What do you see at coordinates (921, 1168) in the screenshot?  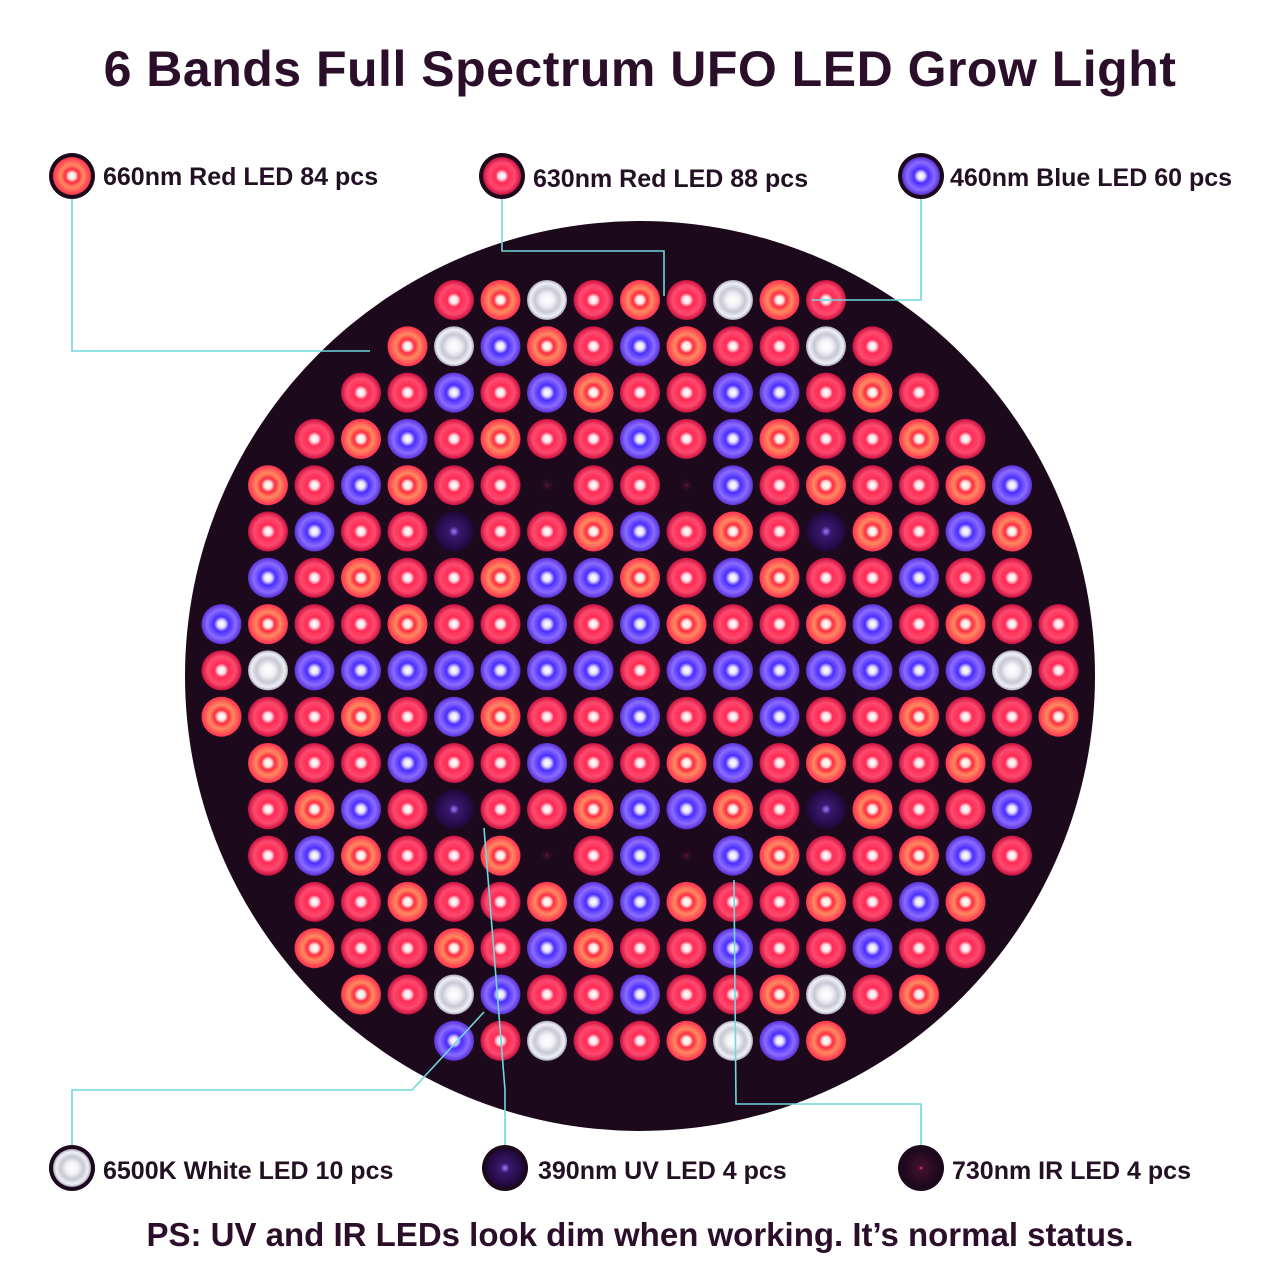 I see `legend-icon-730nm-ir` at bounding box center [921, 1168].